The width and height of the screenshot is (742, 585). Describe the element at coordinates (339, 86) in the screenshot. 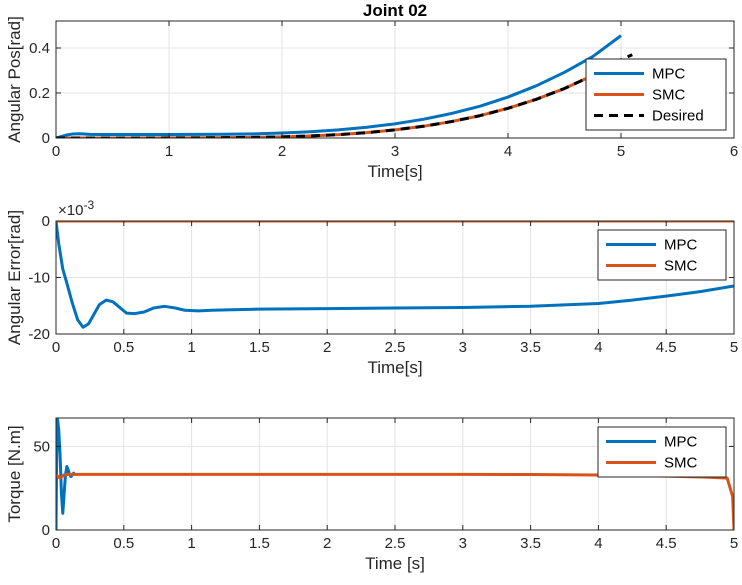

I see `series-line-mpc` at that location.